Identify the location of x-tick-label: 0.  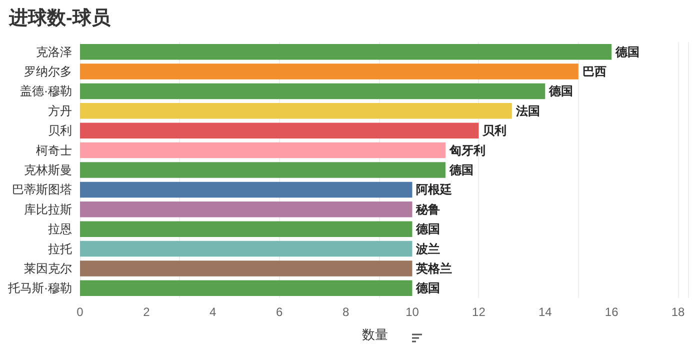
(80, 312).